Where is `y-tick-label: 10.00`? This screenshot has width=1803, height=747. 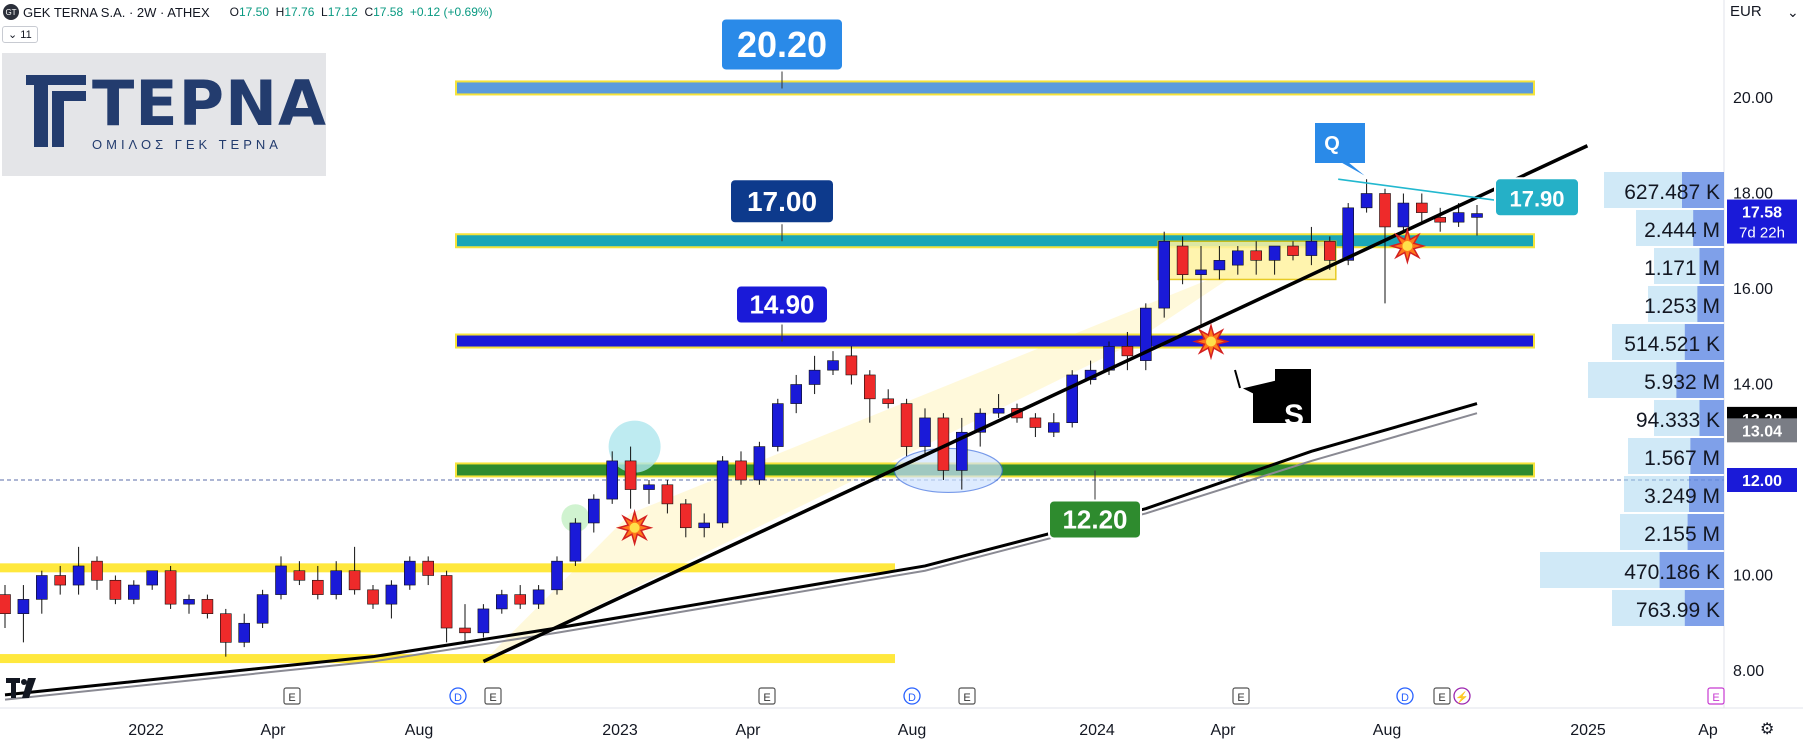
y-tick-label: 10.00 is located at coordinates (1753, 576).